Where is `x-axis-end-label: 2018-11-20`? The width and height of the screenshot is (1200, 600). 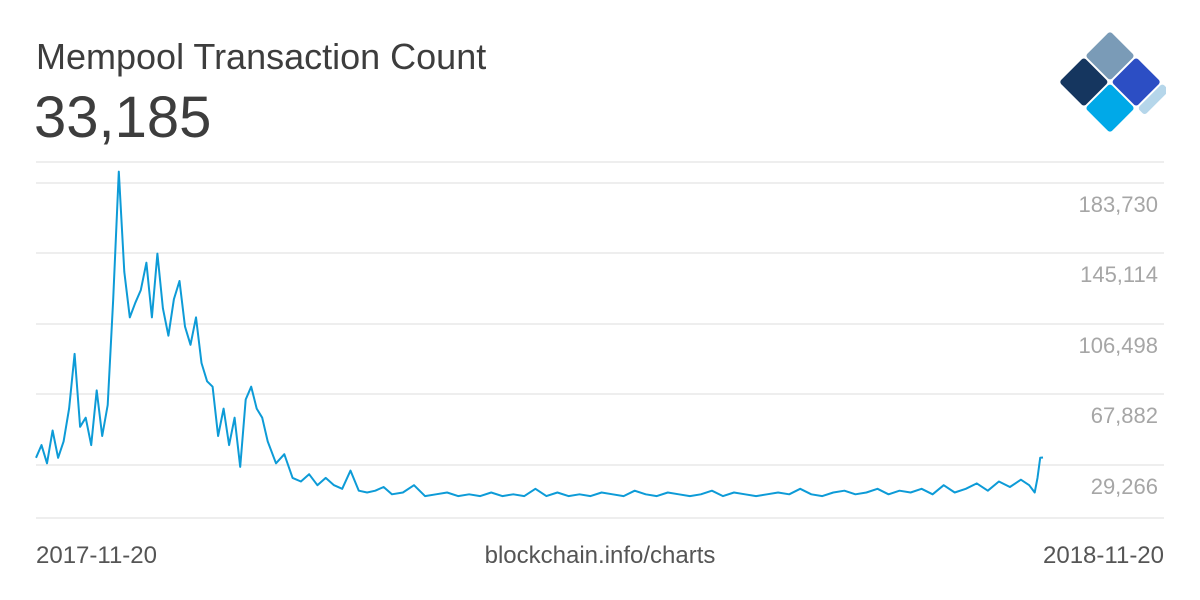
x-axis-end-label: 2018-11-20 is located at coordinates (1103, 555).